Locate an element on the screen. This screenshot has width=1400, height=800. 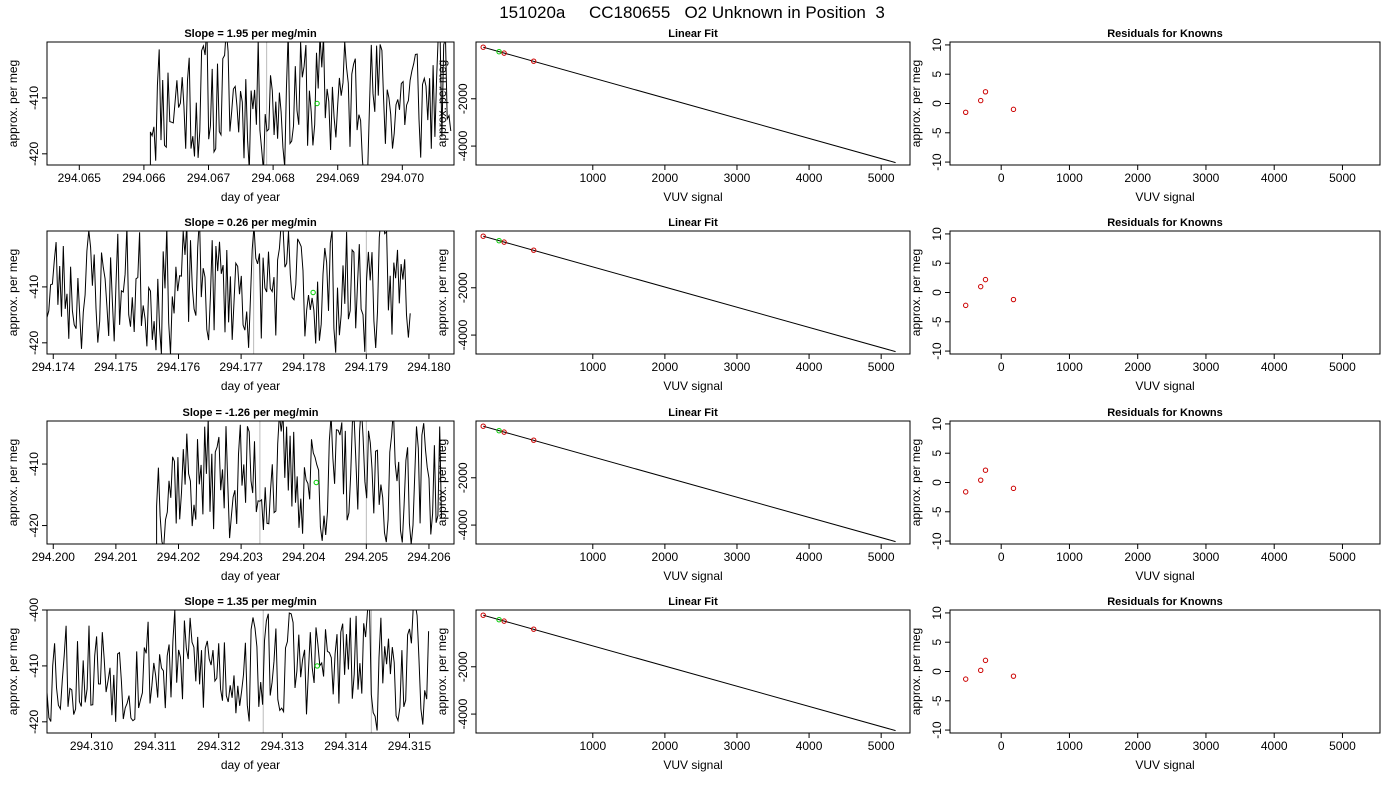
x-tick-label: 294.174 is located at coordinates (54, 367).